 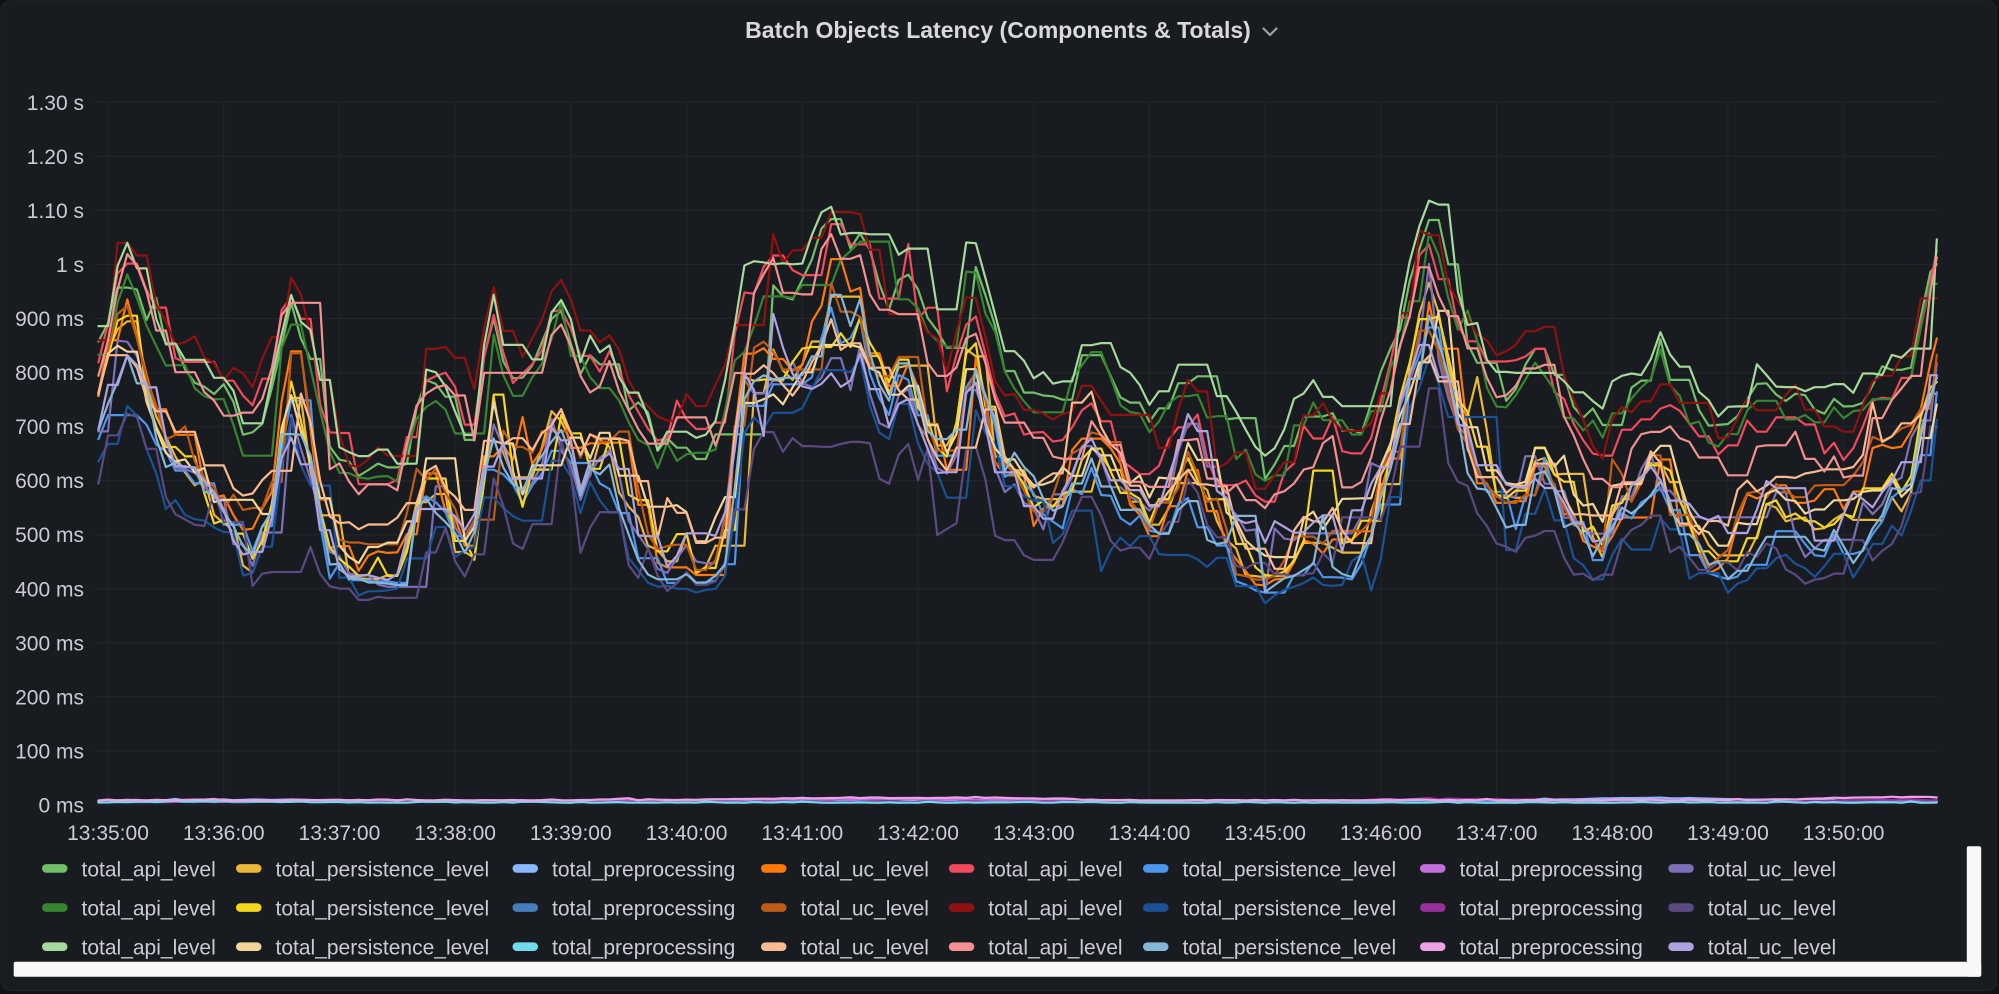 I want to click on svg-text: 13:44:00, so click(x=1150, y=833).